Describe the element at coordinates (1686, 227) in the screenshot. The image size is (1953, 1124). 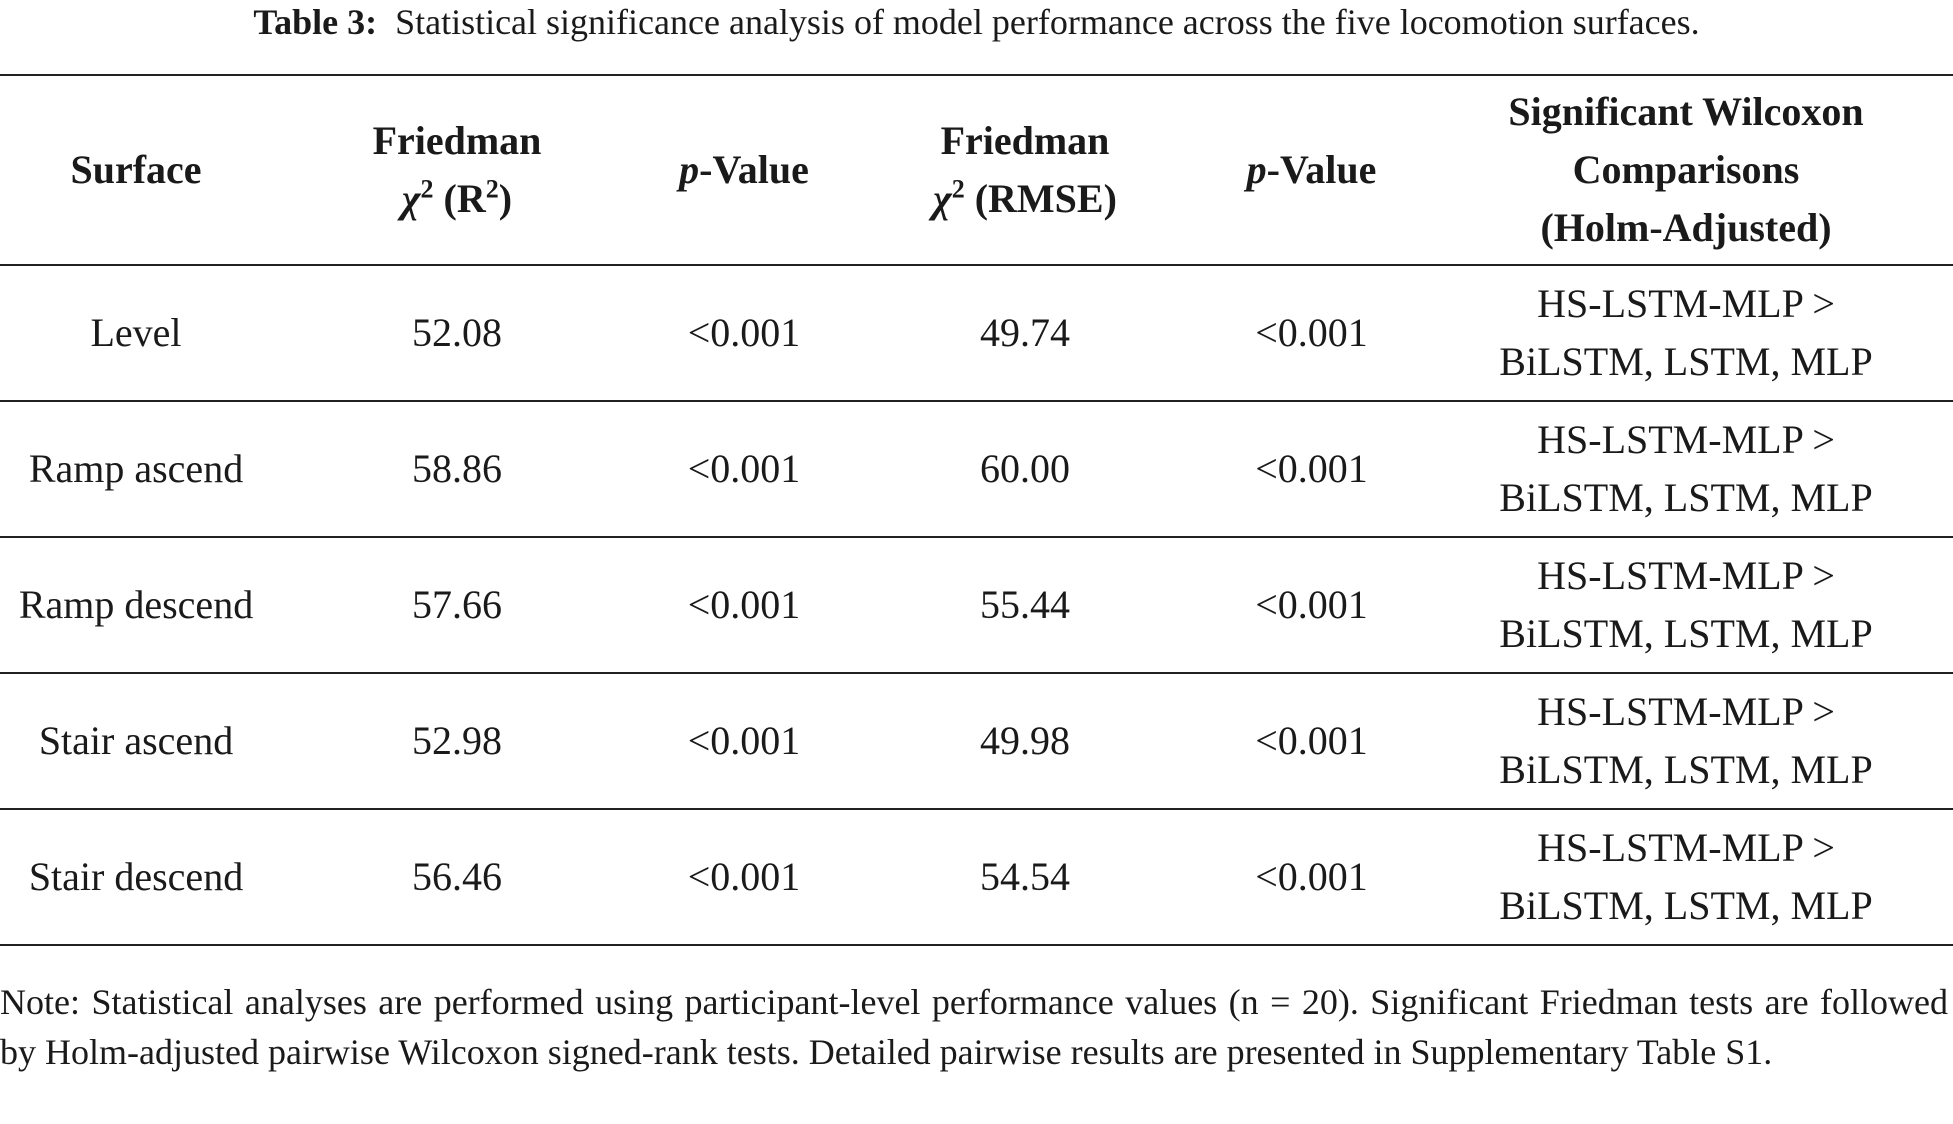
I see `header-wilcoxon-line3: (Holm-Adjusted)` at that location.